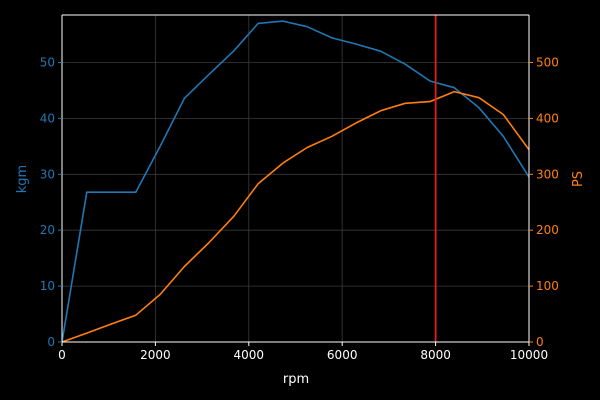  I want to click on y-right-tick-label: 0, so click(540, 342).